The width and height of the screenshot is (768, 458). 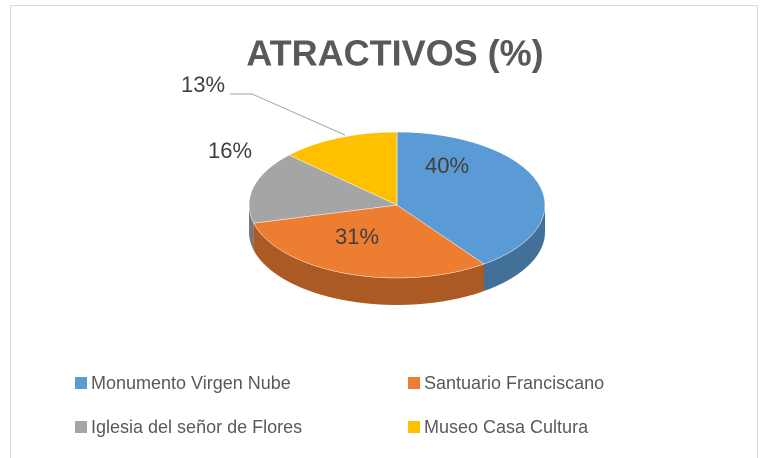 What do you see at coordinates (514, 383) in the screenshot?
I see `legend-label: Santuario Franciscano` at bounding box center [514, 383].